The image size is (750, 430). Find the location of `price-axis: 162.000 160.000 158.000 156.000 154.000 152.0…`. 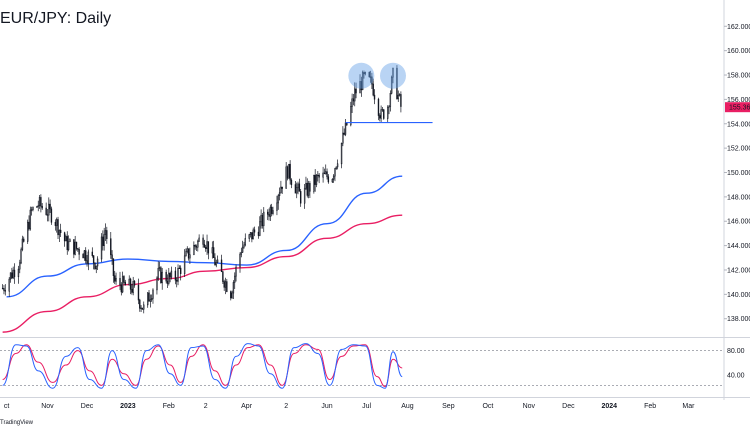

price-axis: 162.000 160.000 158.000 156.000 154.000 152.0… is located at coordinates (737, 173).